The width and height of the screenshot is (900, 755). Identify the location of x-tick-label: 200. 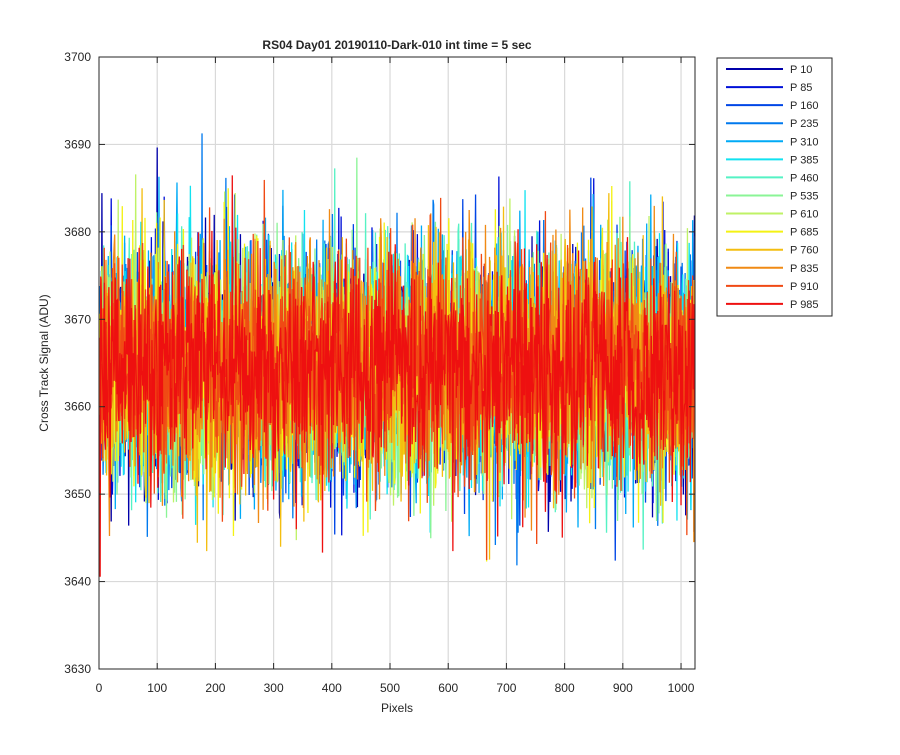
(215, 688).